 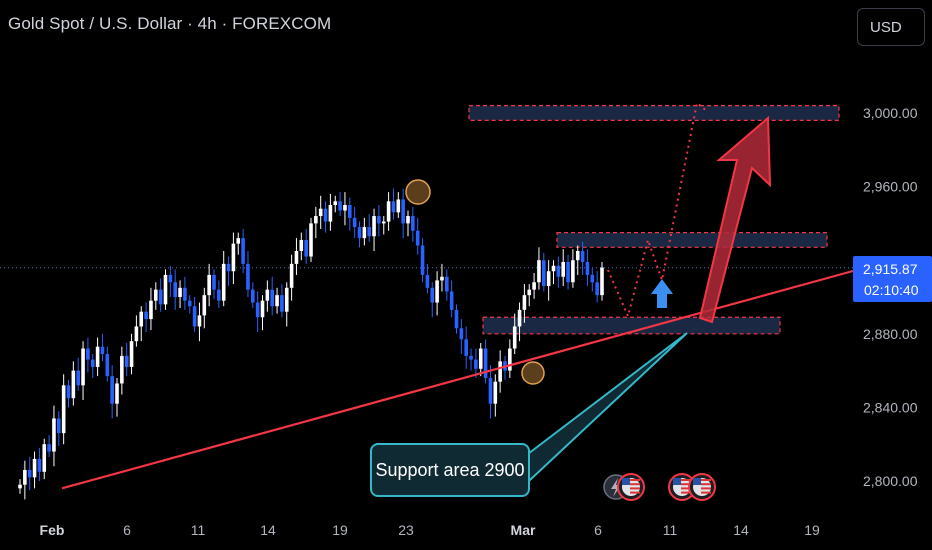 I want to click on last-price-tag: 2,915.87 02:10:40, so click(x=892, y=279).